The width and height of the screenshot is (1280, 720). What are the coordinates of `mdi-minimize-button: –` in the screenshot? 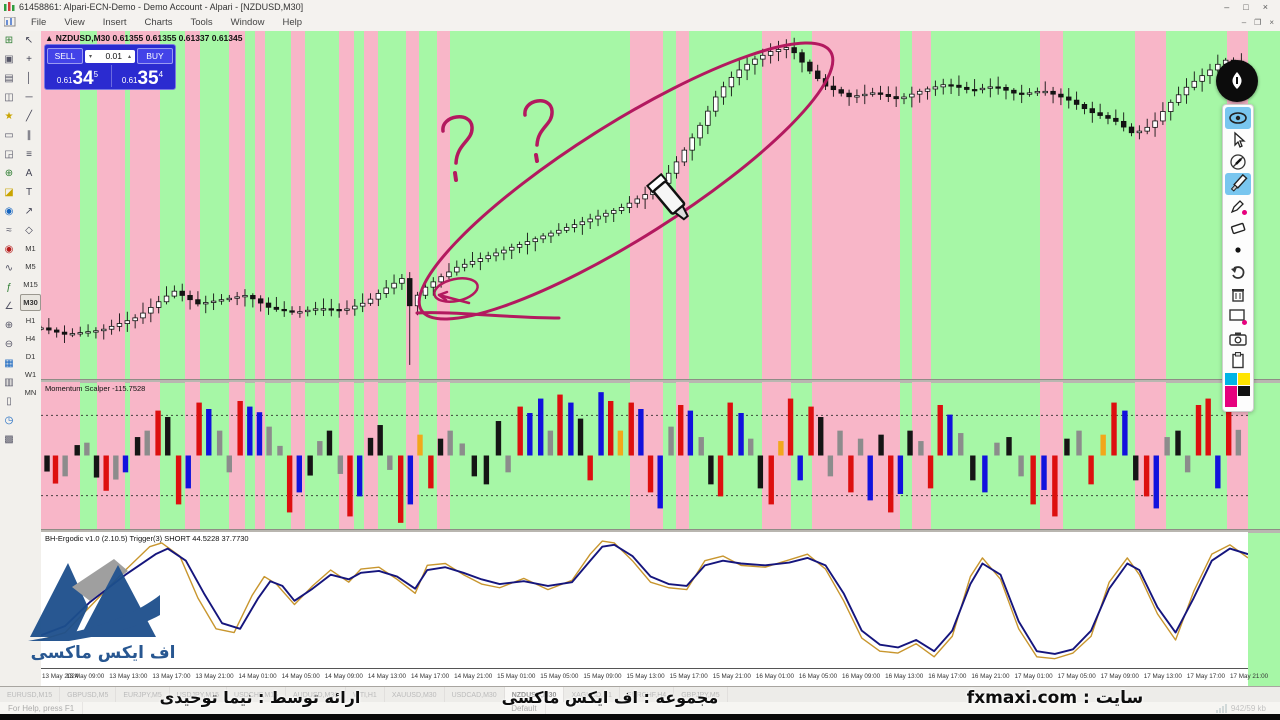 It's located at (1244, 22).